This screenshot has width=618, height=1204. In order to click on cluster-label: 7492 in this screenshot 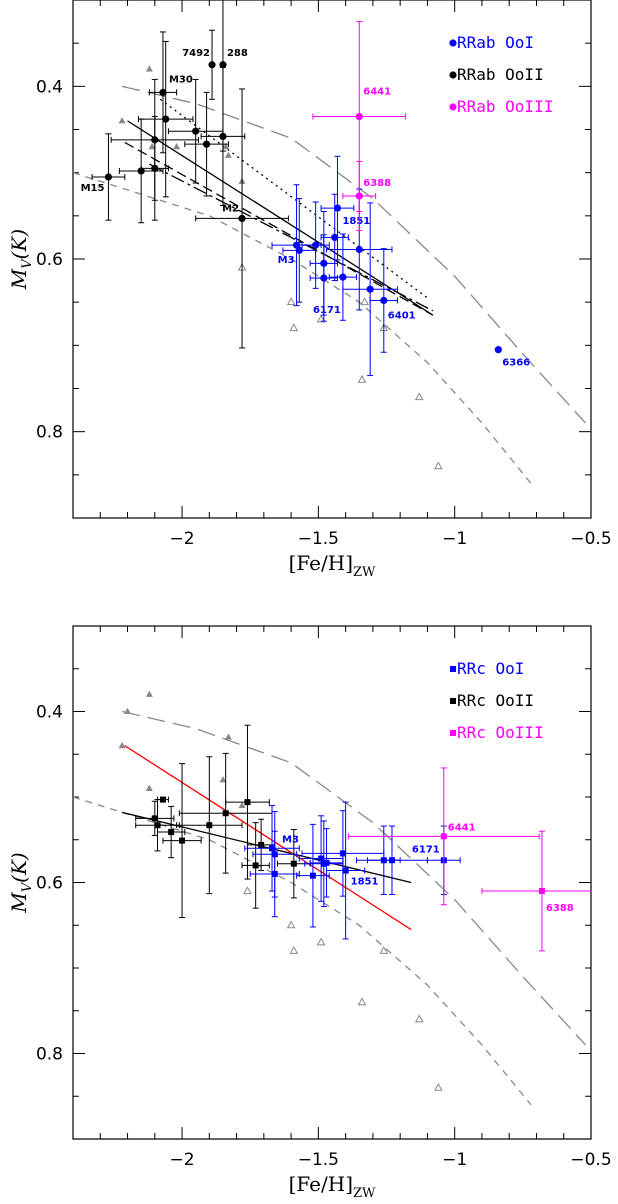, I will do `click(196, 53)`.